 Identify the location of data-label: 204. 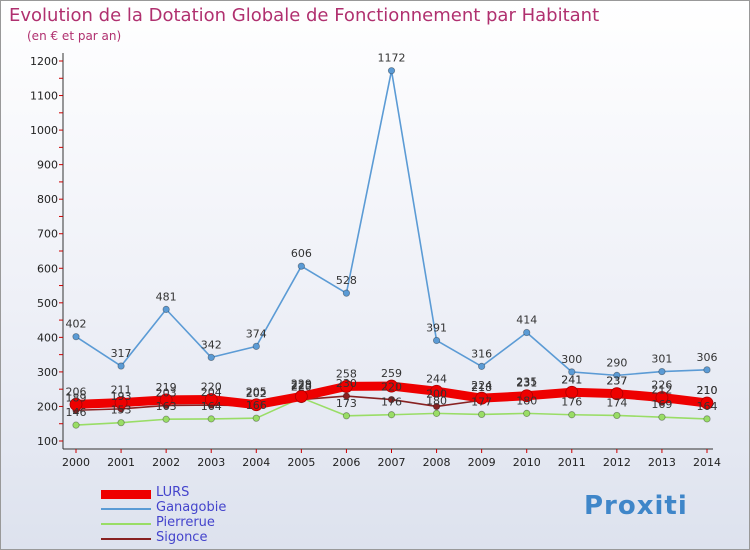
(211, 392).